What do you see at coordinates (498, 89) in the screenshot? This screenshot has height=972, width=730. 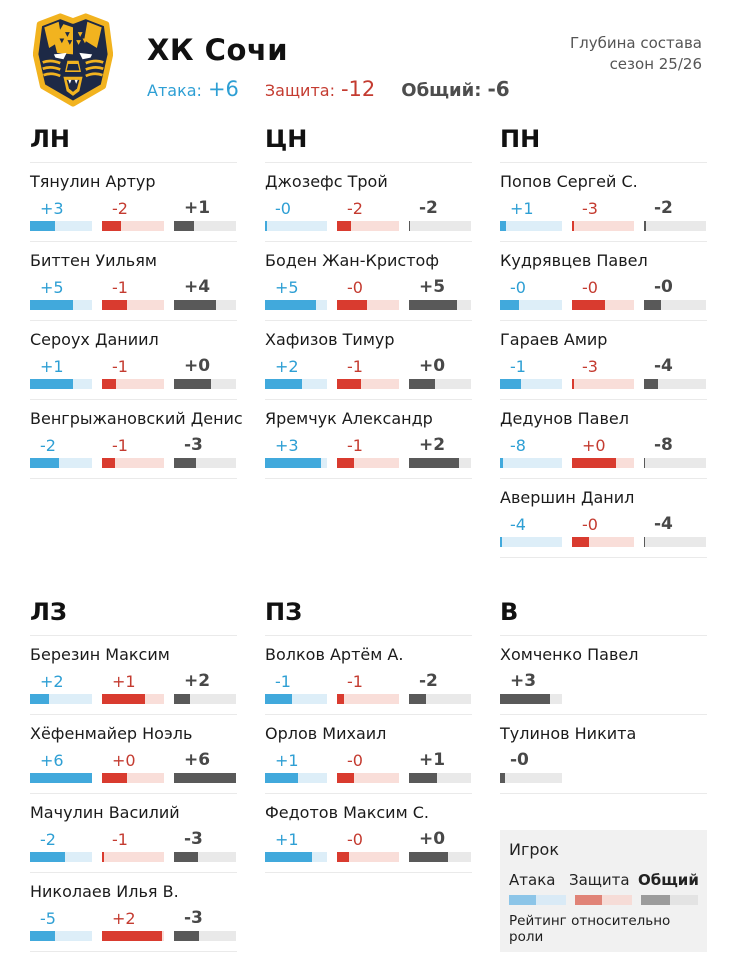 I see `team-overall-value: -6` at bounding box center [498, 89].